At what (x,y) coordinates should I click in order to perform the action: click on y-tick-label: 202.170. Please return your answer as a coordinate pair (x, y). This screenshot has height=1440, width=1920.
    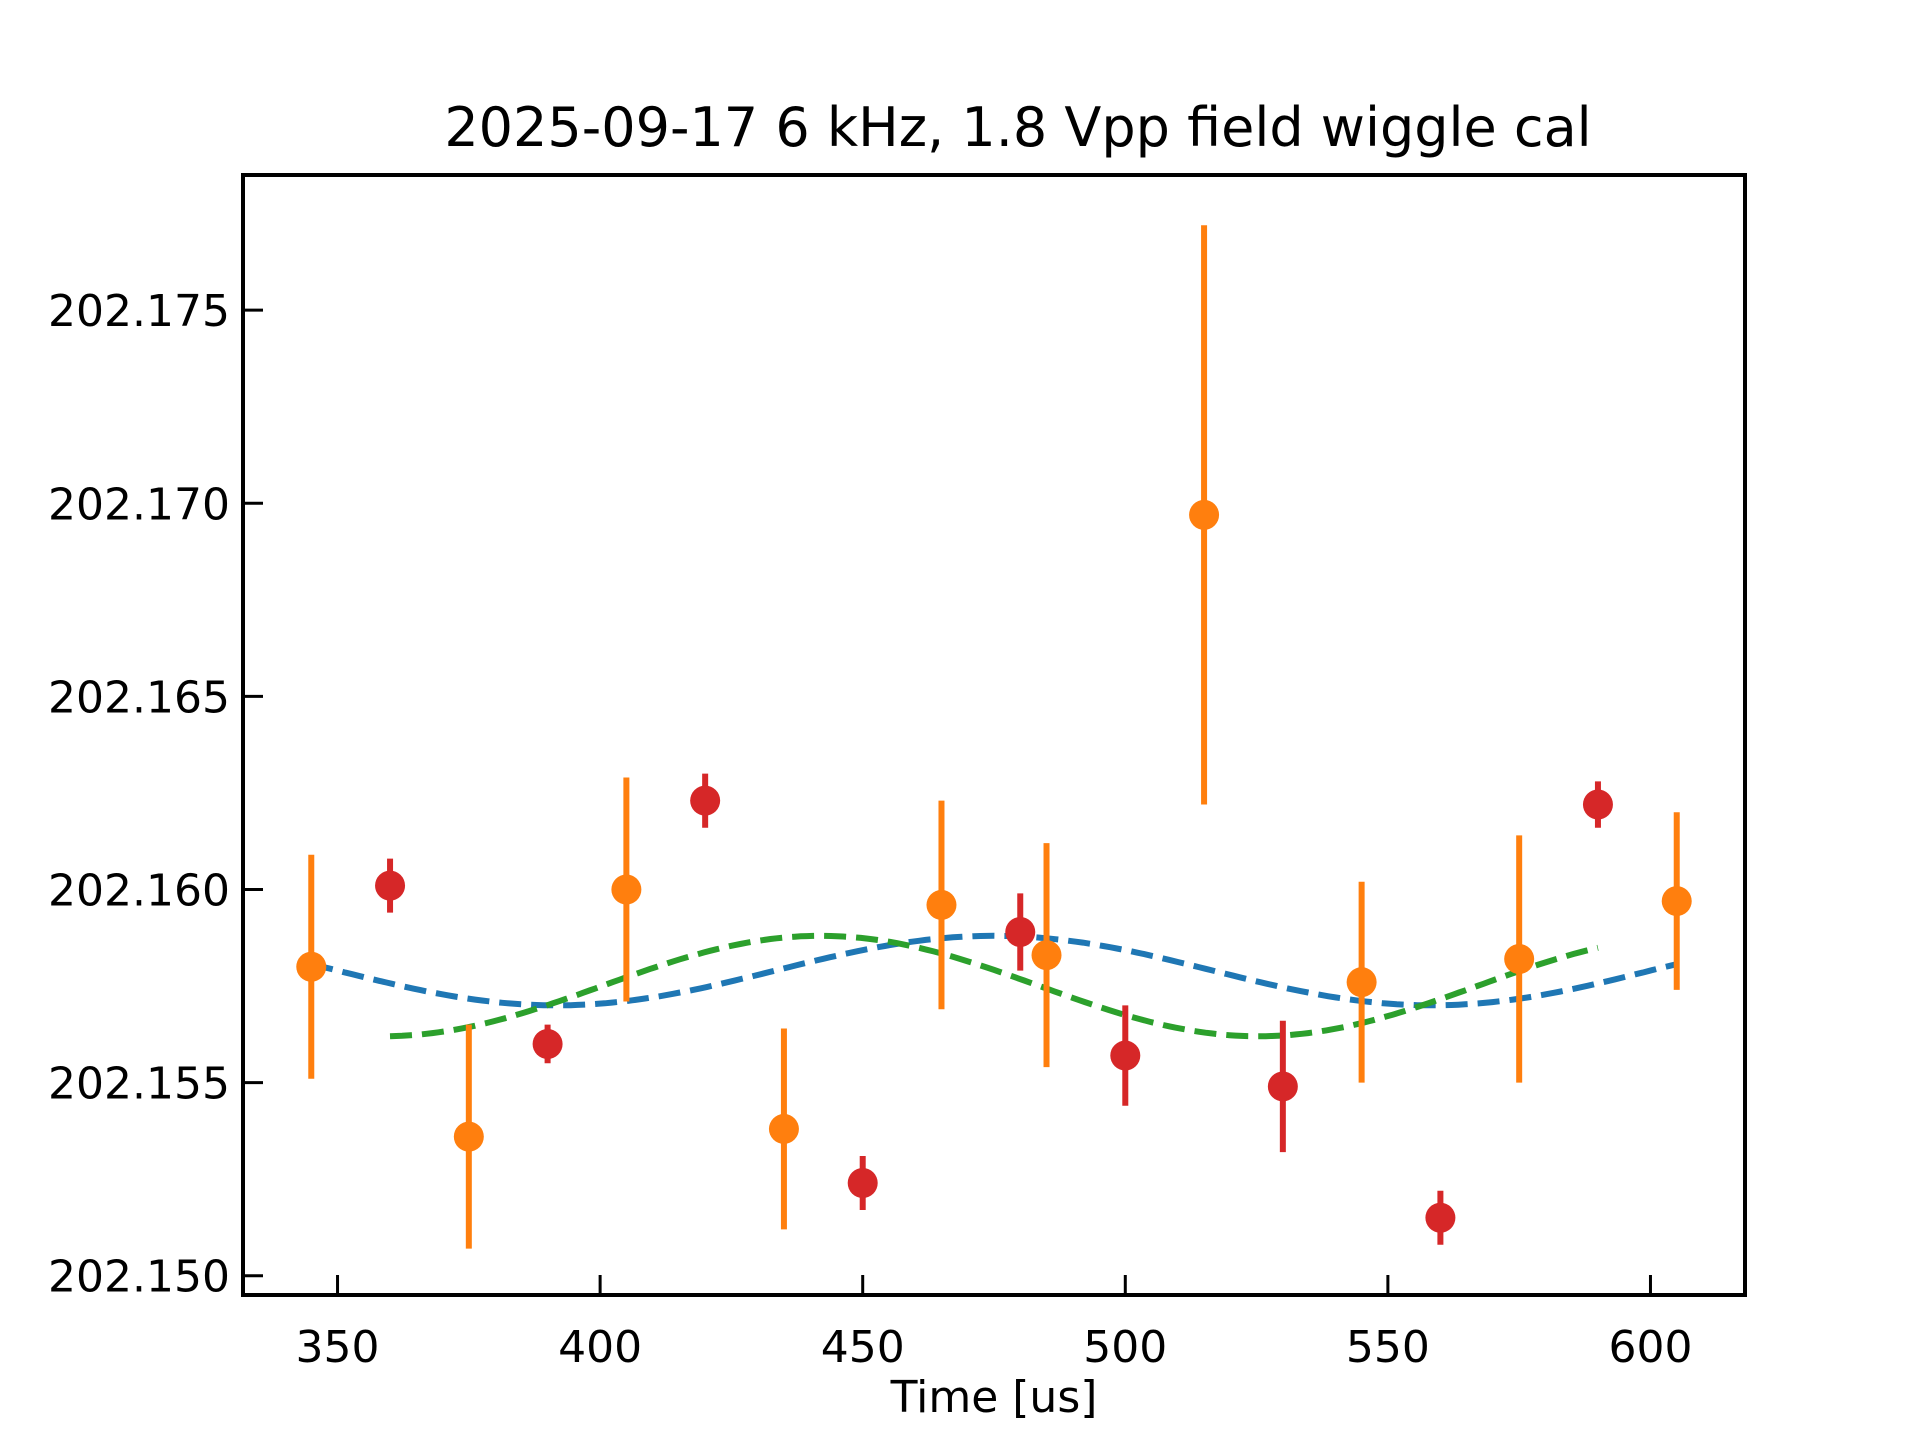
    Looking at the image, I should click on (139, 504).